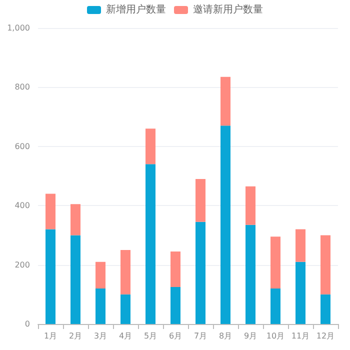  Describe the element at coordinates (125, 336) in the screenshot. I see `x-tick-label: 4月` at that location.